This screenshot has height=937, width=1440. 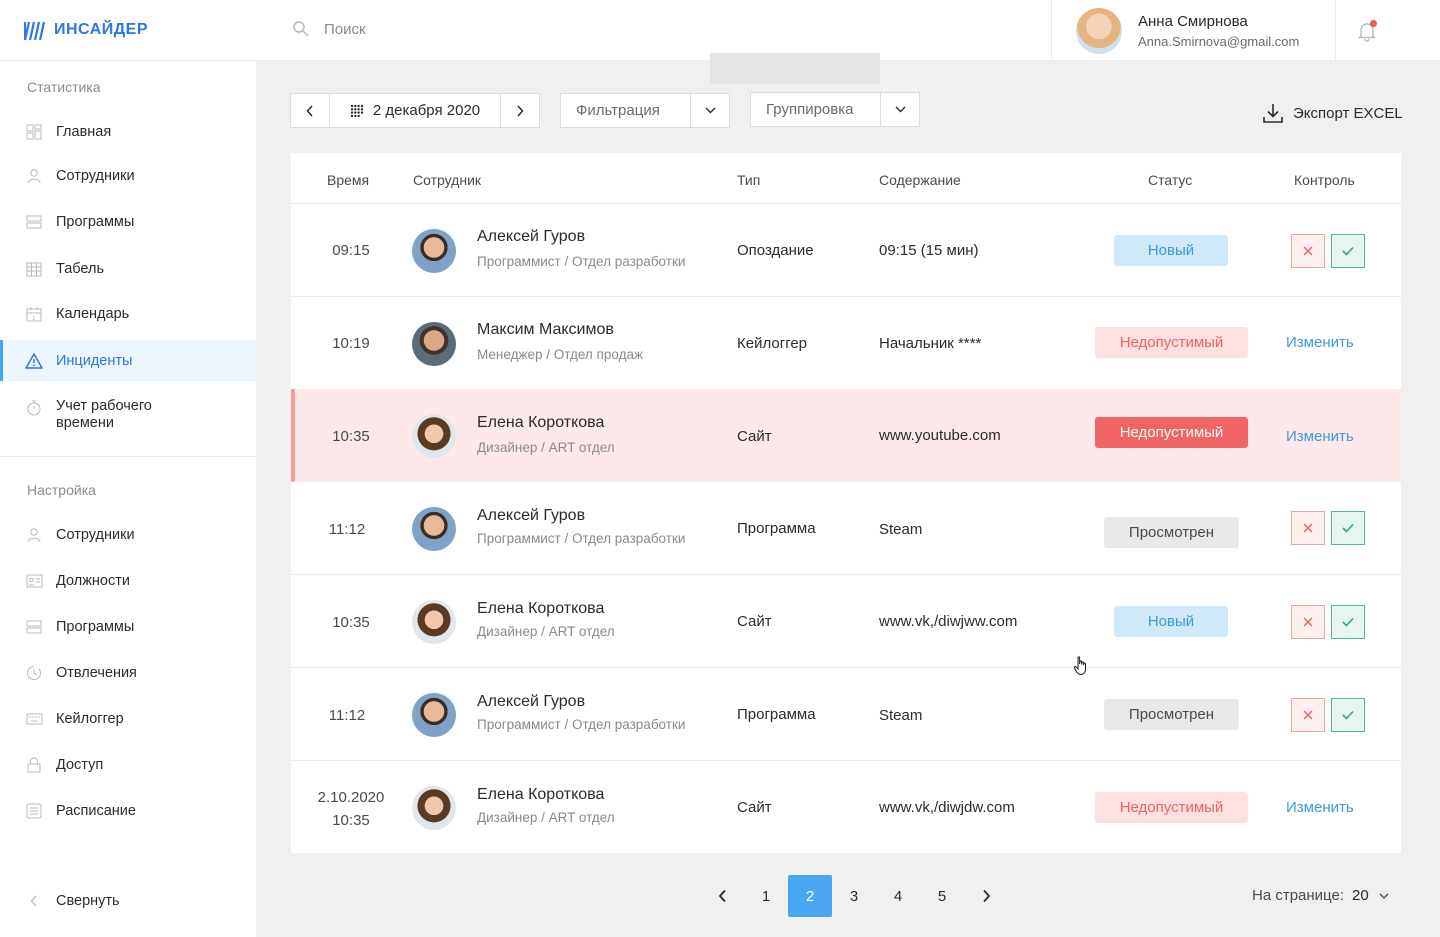 What do you see at coordinates (474, 29) in the screenshot?
I see `search-input` at bounding box center [474, 29].